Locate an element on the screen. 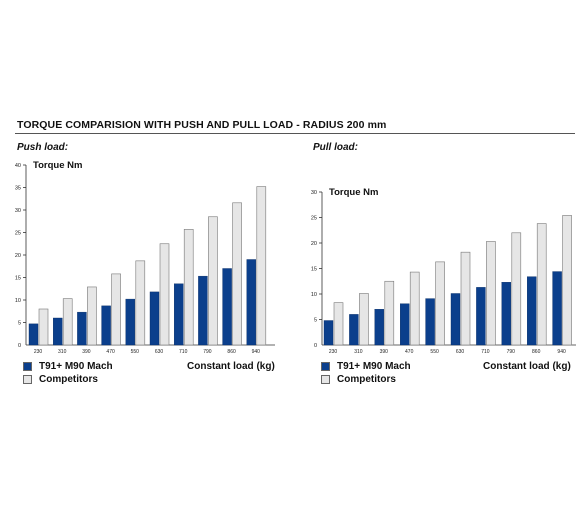 This screenshot has height=506, width=588. y-tick-label: 35 is located at coordinates (18, 189).